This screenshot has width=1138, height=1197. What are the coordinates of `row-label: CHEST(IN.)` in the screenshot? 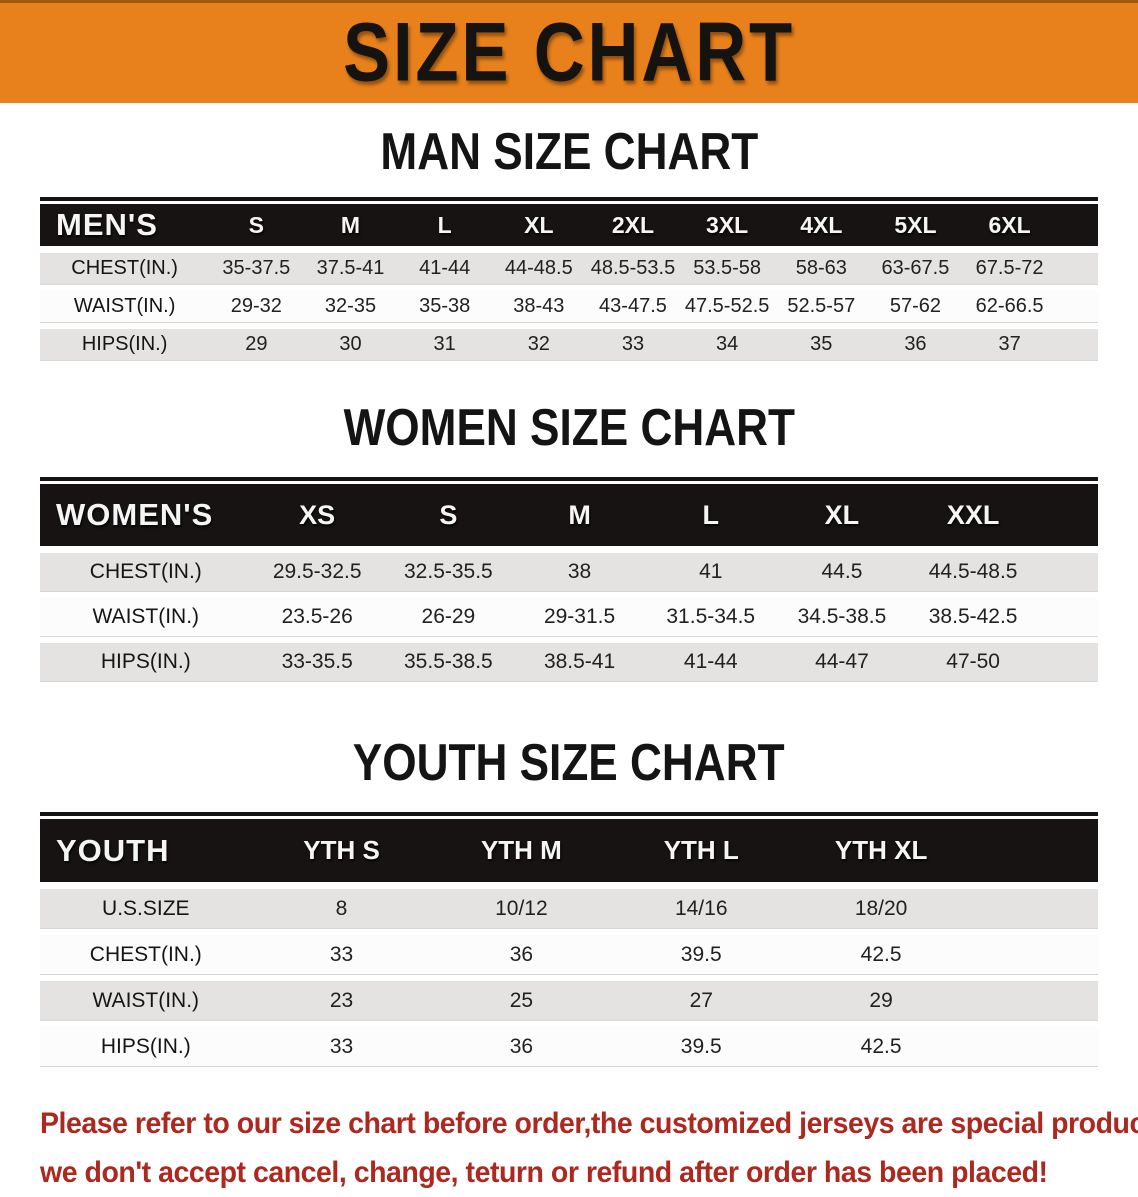 It's located at (124, 268).